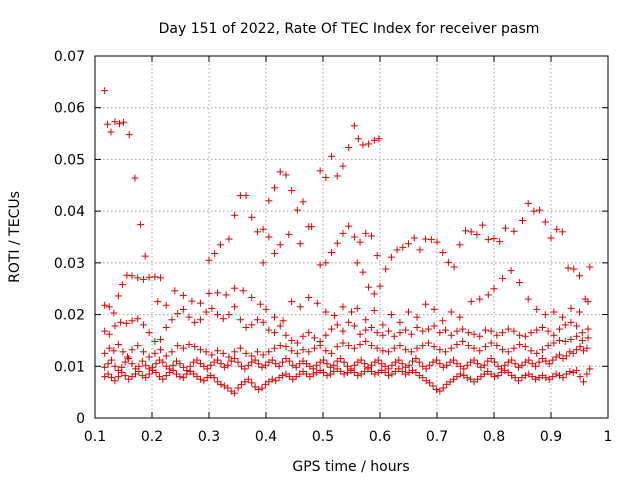 Image resolution: width=640 pixels, height=485 pixels. What do you see at coordinates (266, 437) in the screenshot?
I see `x-tick-label: 0.4` at bounding box center [266, 437].